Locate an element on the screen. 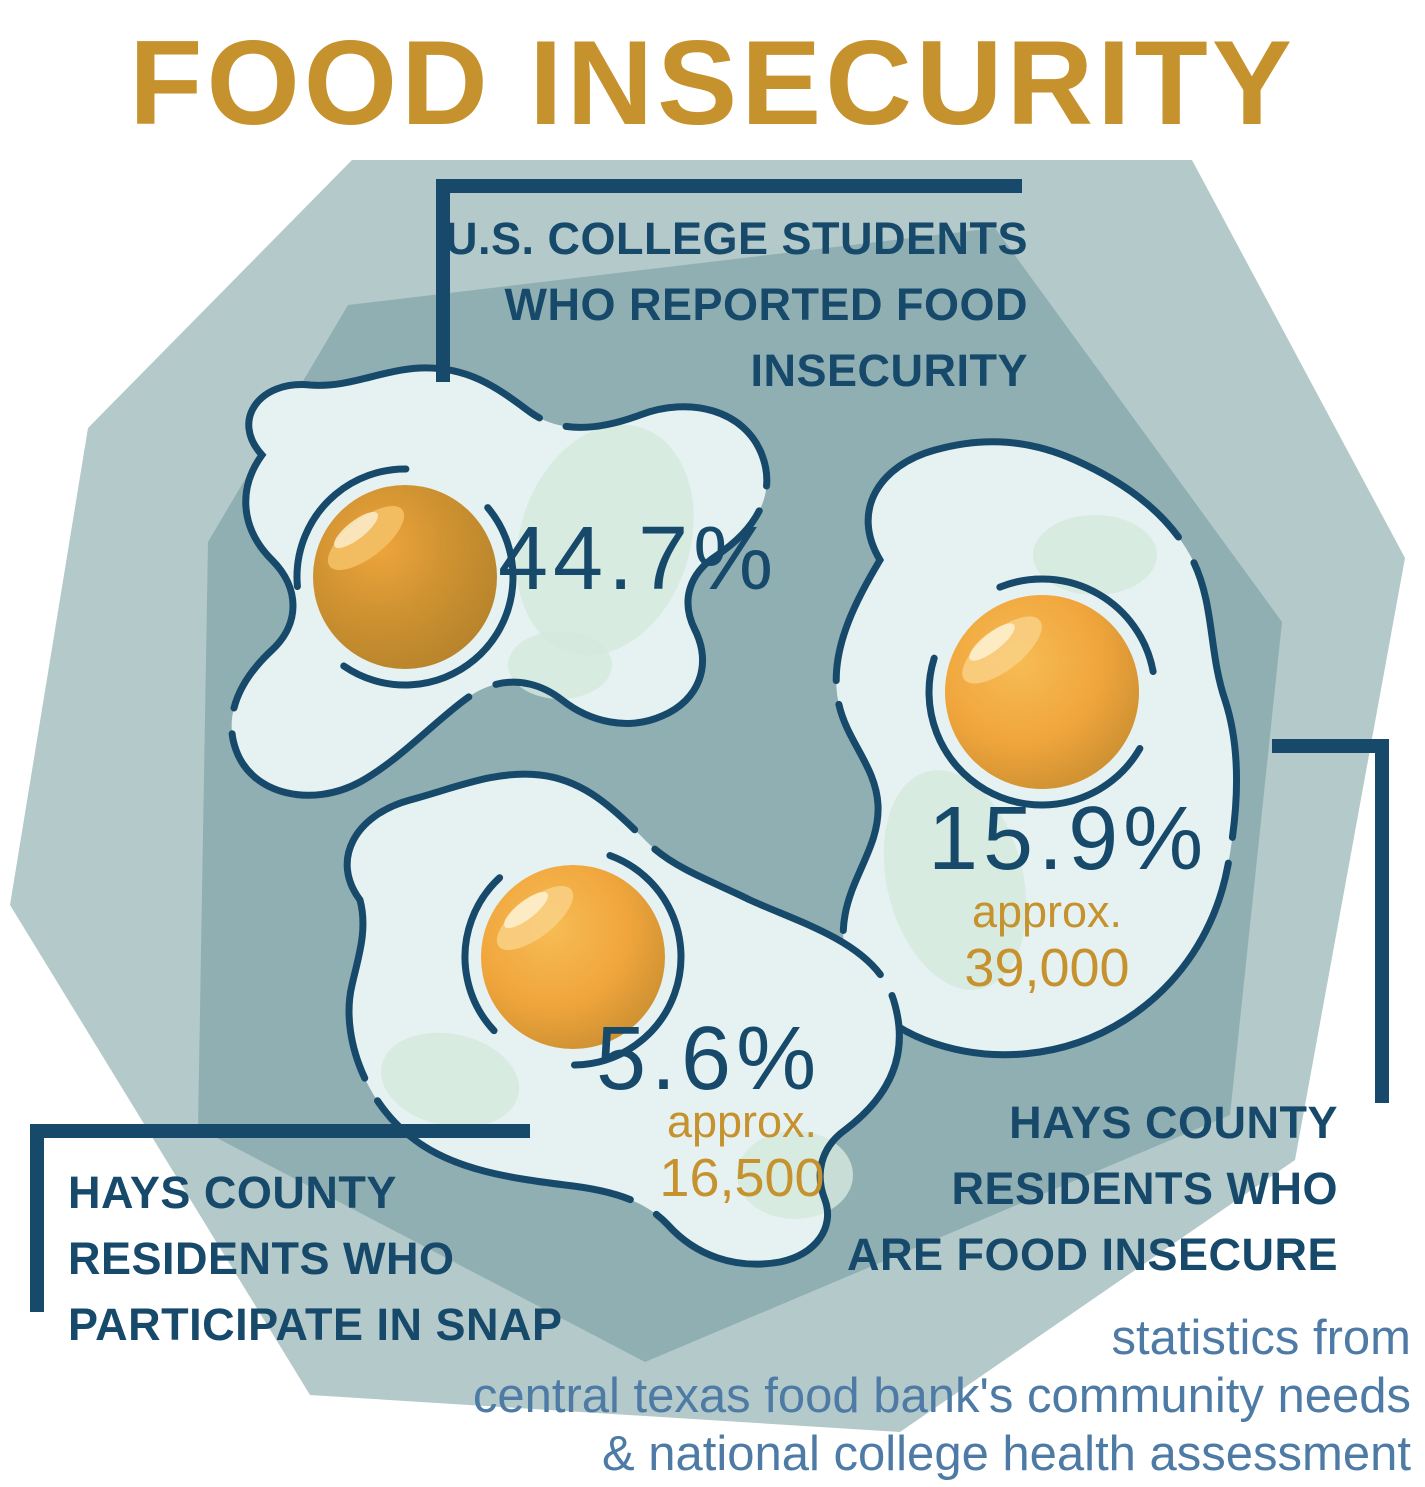  page-title: FOOD INSECURITY is located at coordinates (712, 83).